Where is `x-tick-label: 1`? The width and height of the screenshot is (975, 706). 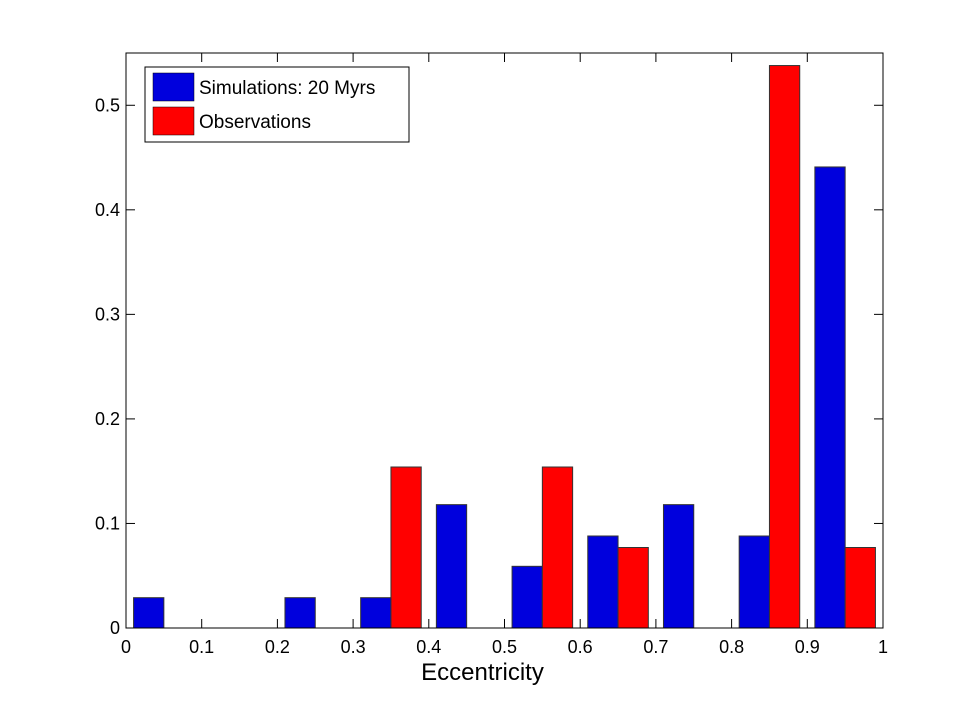 x-tick-label: 1 is located at coordinates (883, 647).